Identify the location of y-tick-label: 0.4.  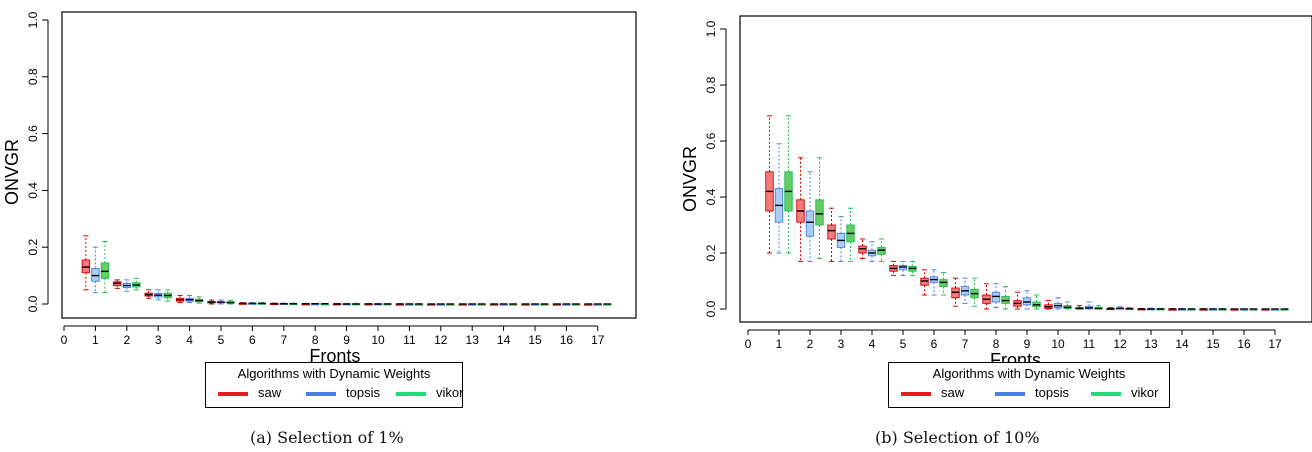
(711, 196).